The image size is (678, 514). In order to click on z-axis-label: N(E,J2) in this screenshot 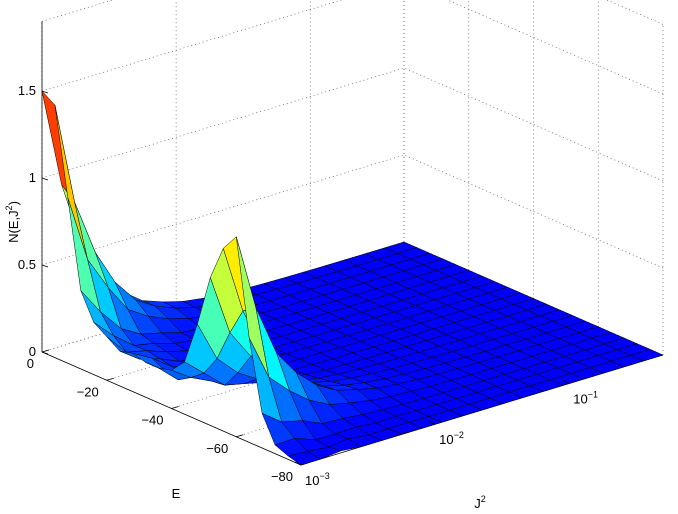, I will do `click(12, 222)`.